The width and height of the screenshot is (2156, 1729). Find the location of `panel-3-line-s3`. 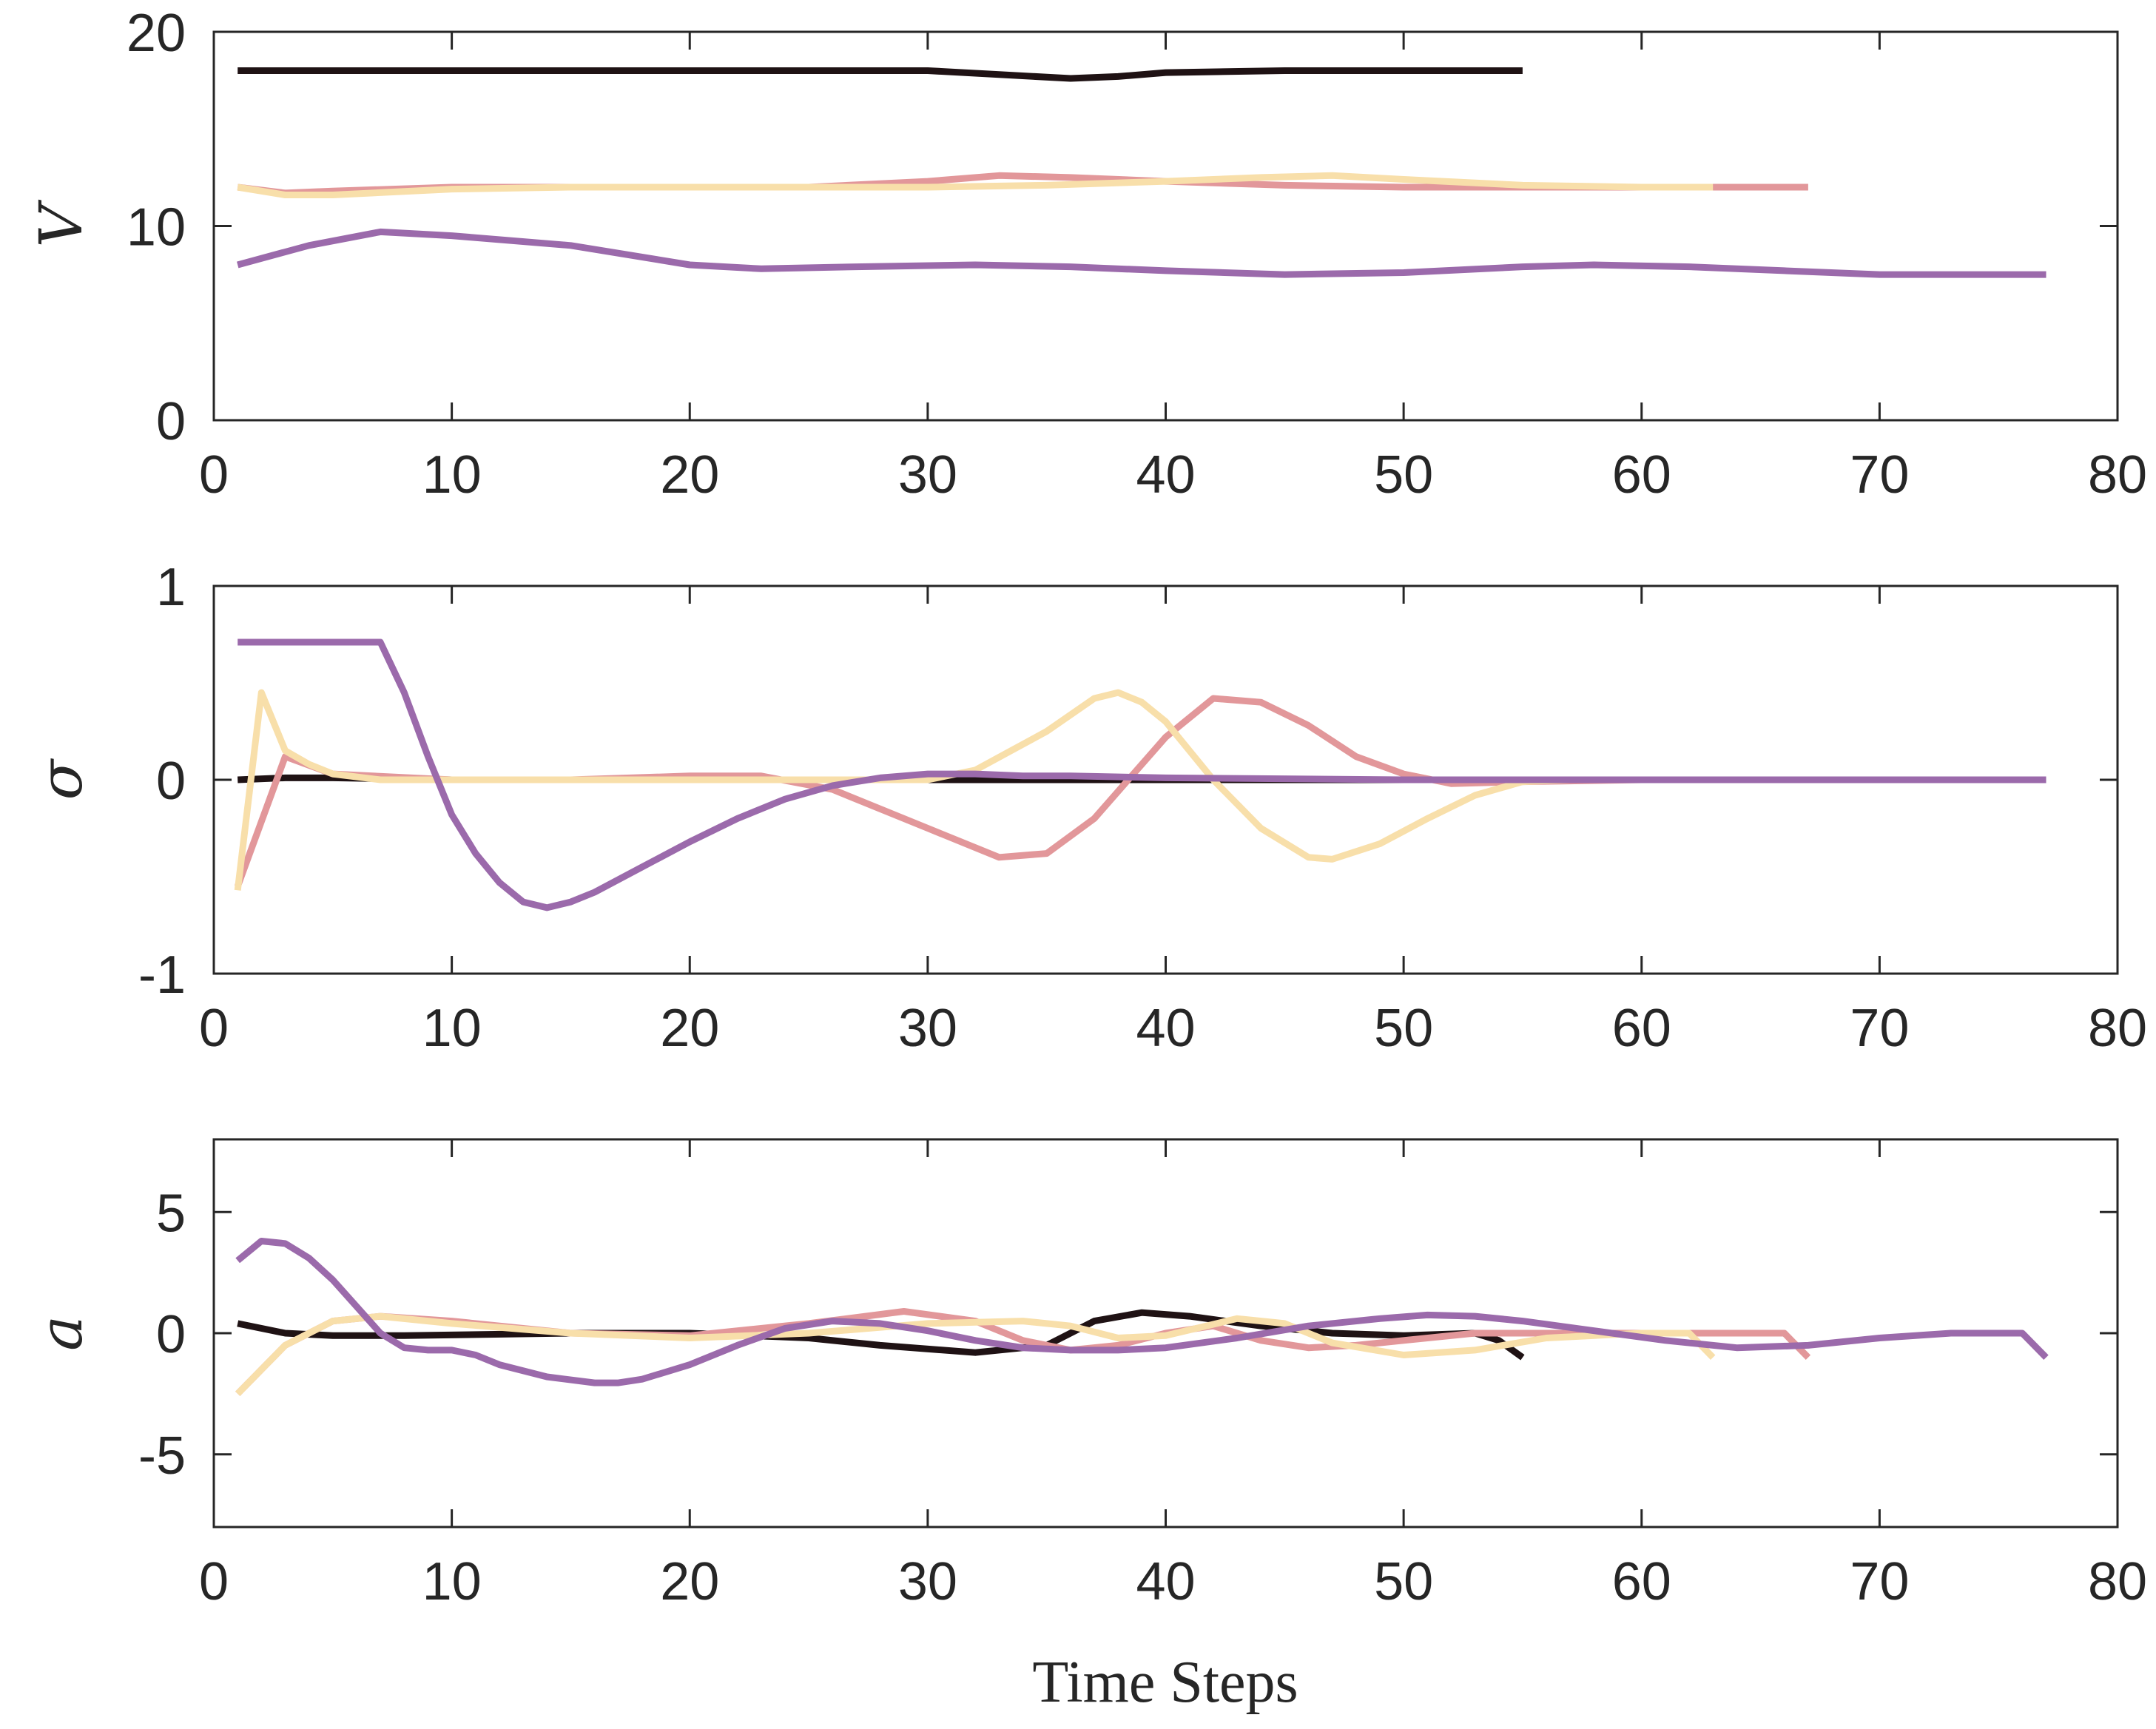

panel-3-line-s3 is located at coordinates (976, 1354).